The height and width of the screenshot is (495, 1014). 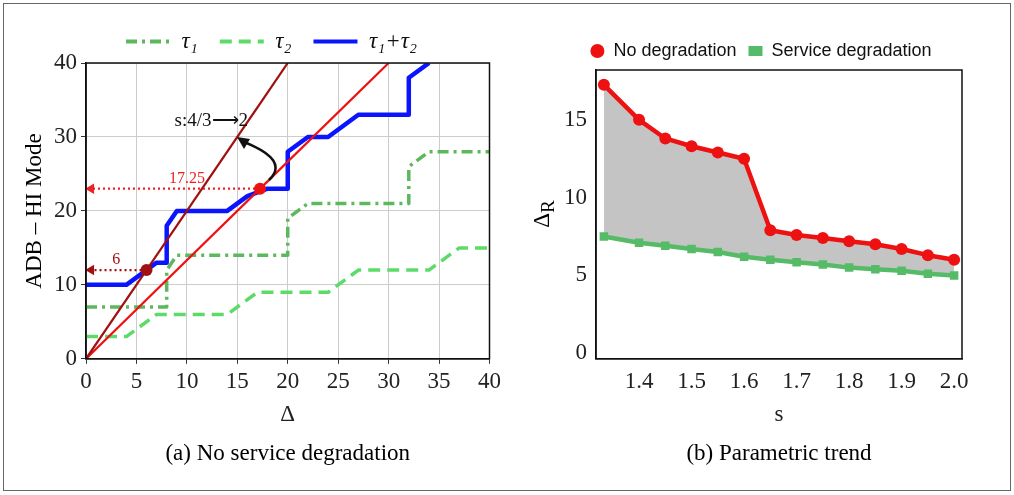 I want to click on legend-label: τ₁+τ₂, so click(x=392, y=40).